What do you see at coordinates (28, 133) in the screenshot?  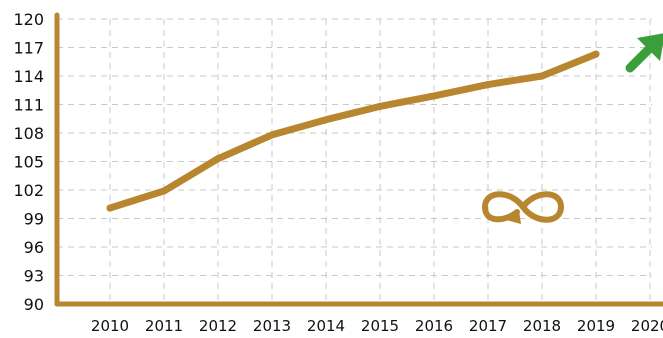 I see `y-tick-label: 108` at bounding box center [28, 133].